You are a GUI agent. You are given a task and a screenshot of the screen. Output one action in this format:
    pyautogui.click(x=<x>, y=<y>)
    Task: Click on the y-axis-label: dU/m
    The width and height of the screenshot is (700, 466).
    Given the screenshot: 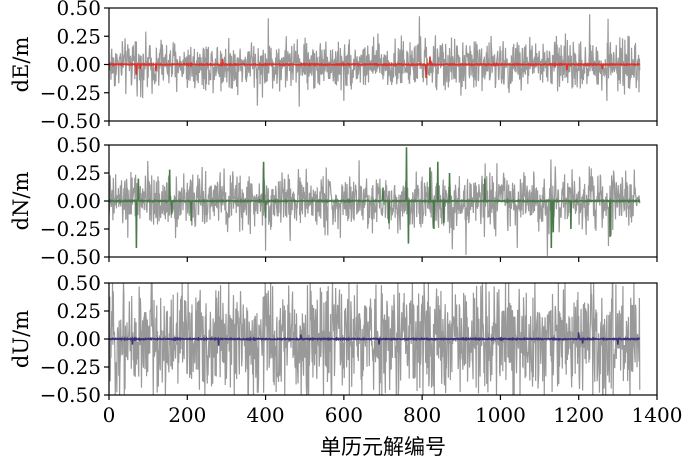 What is the action you would take?
    pyautogui.click(x=21, y=339)
    